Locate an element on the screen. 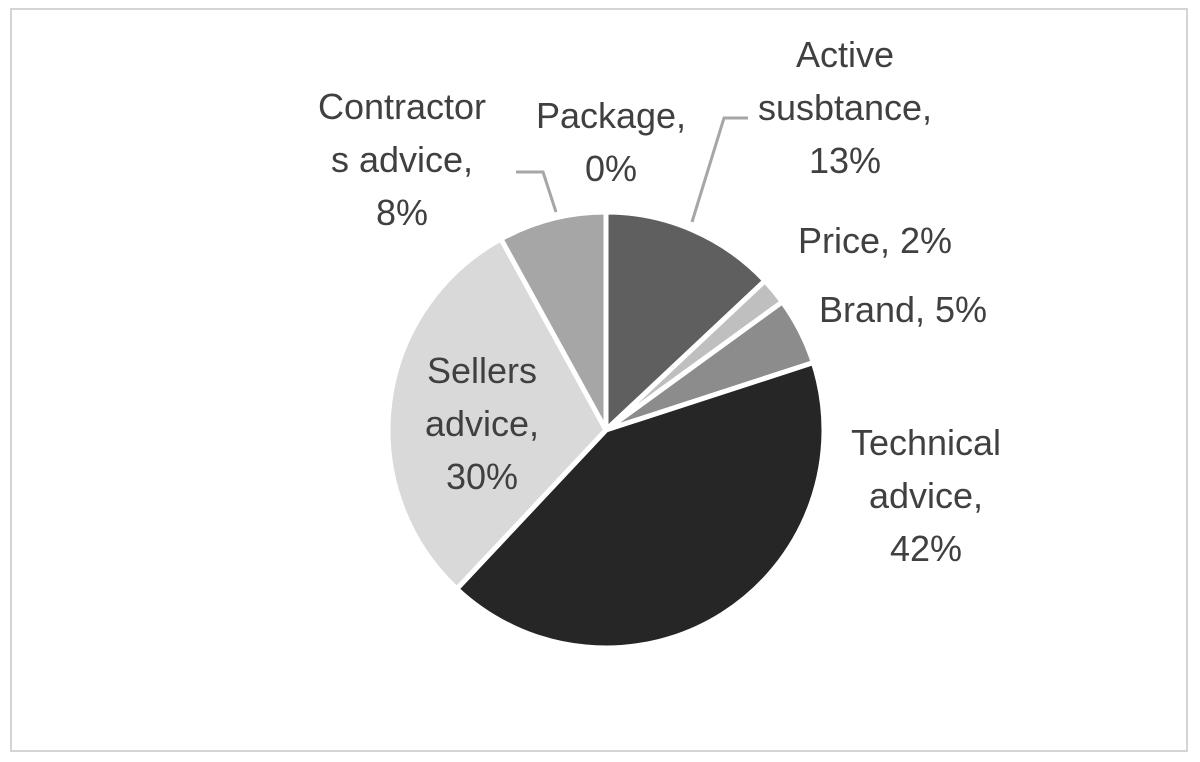 This screenshot has width=1200, height=762. data-label-line: Price, 2% is located at coordinates (875, 240).